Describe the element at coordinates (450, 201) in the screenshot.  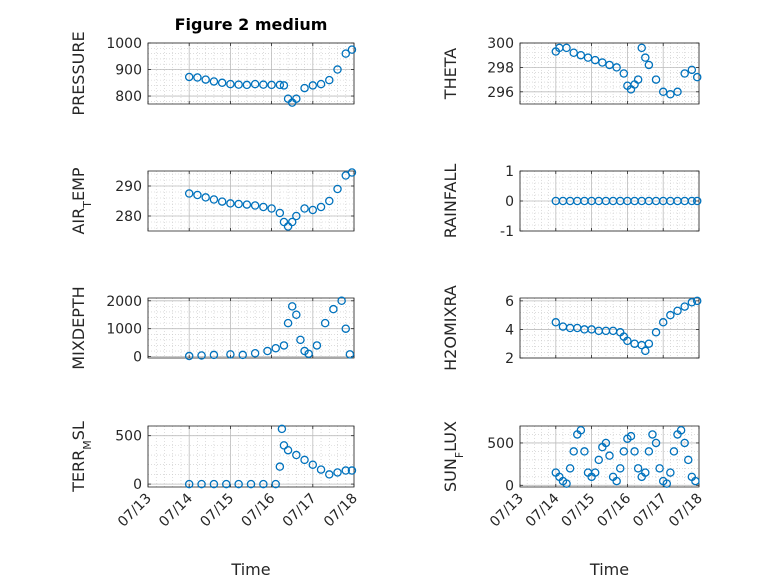
I see `ylabel: RAINFALL` at that location.